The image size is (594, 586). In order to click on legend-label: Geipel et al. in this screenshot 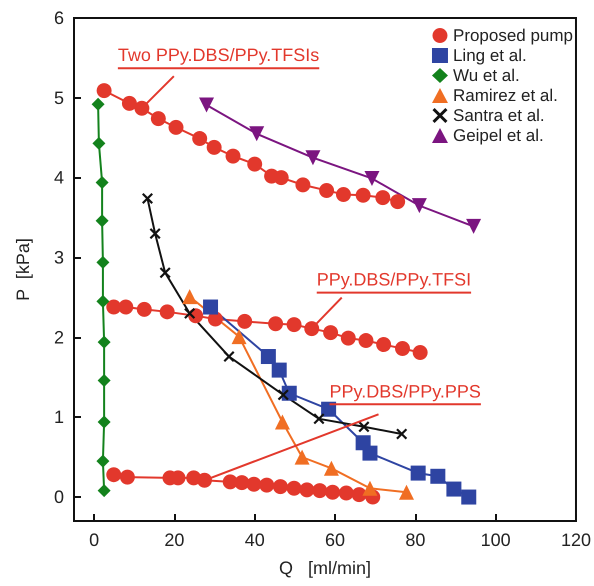, I will do `click(498, 135)`.